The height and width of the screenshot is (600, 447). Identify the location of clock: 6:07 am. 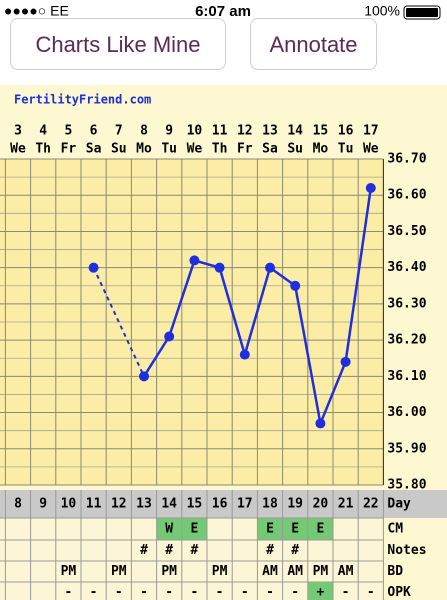
(223, 11).